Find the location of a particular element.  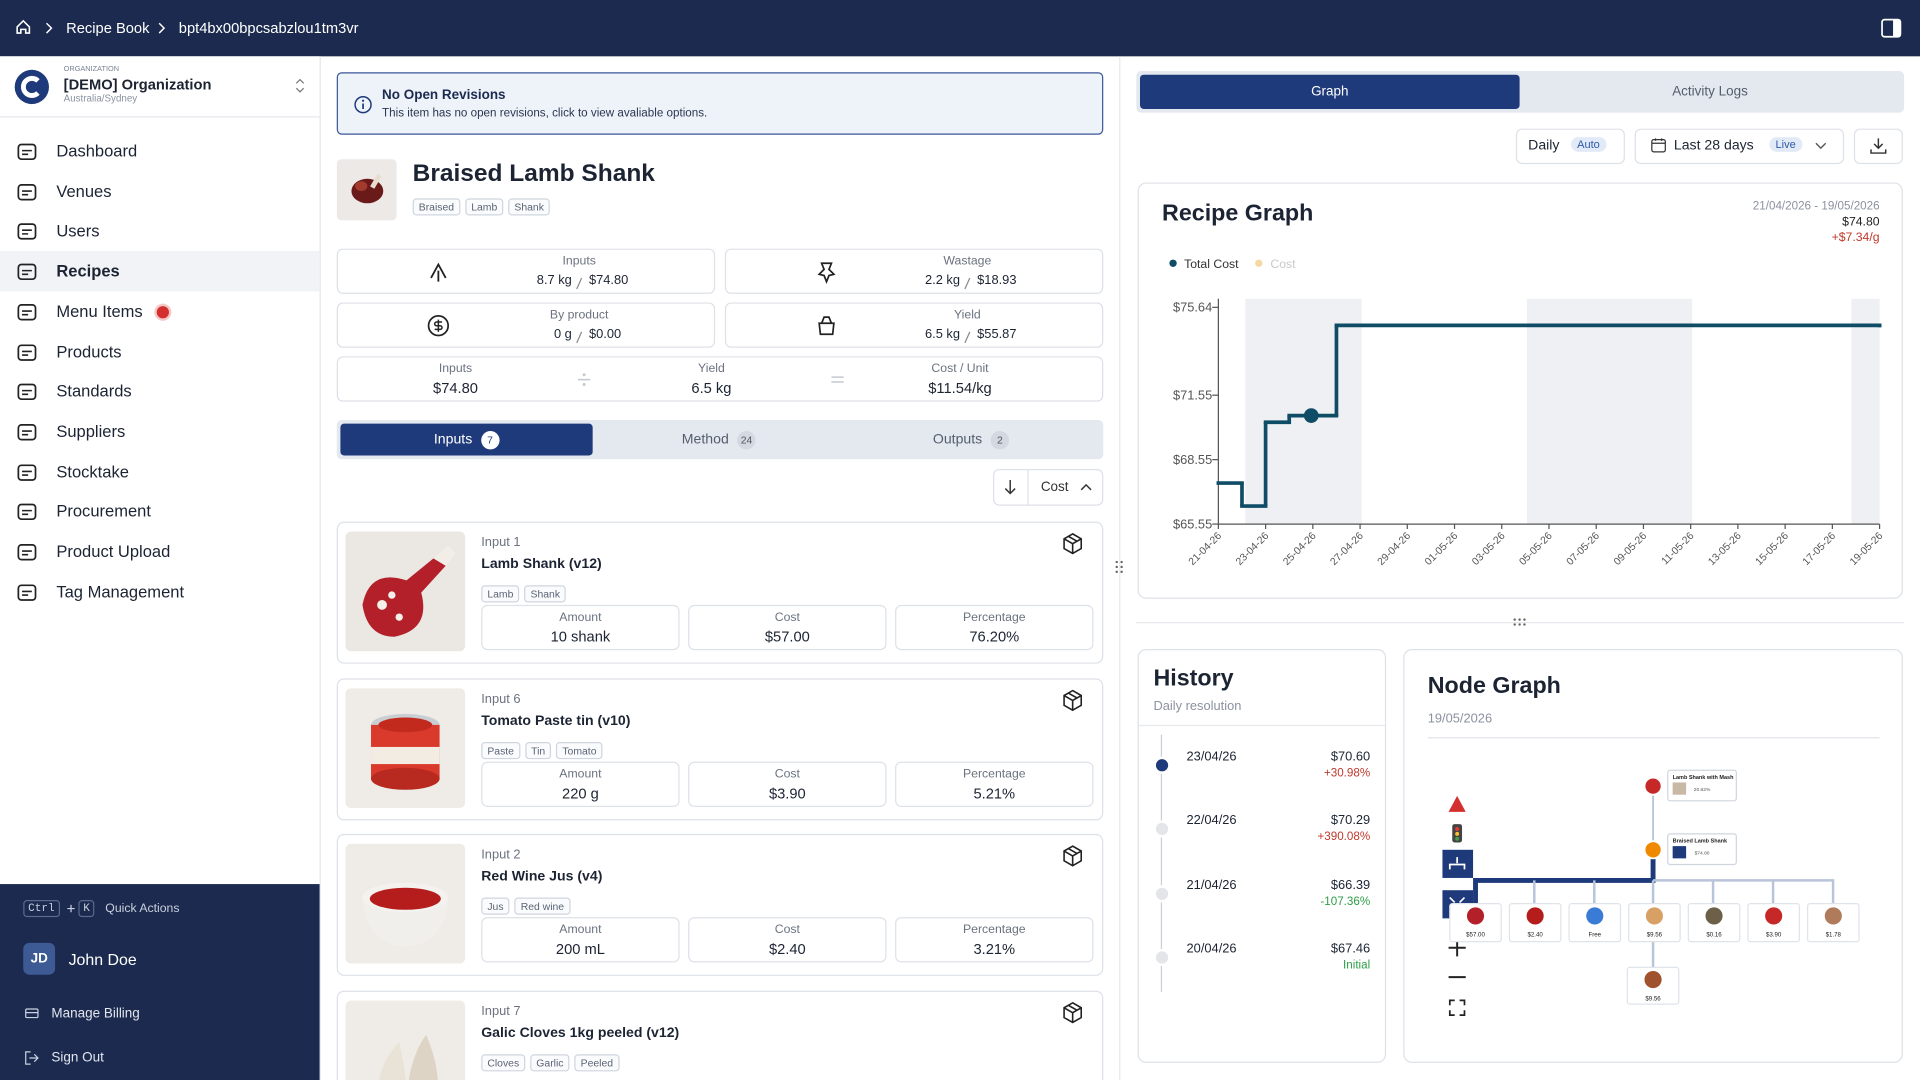

org-name: [DEMO] Organization is located at coordinates (137, 84).